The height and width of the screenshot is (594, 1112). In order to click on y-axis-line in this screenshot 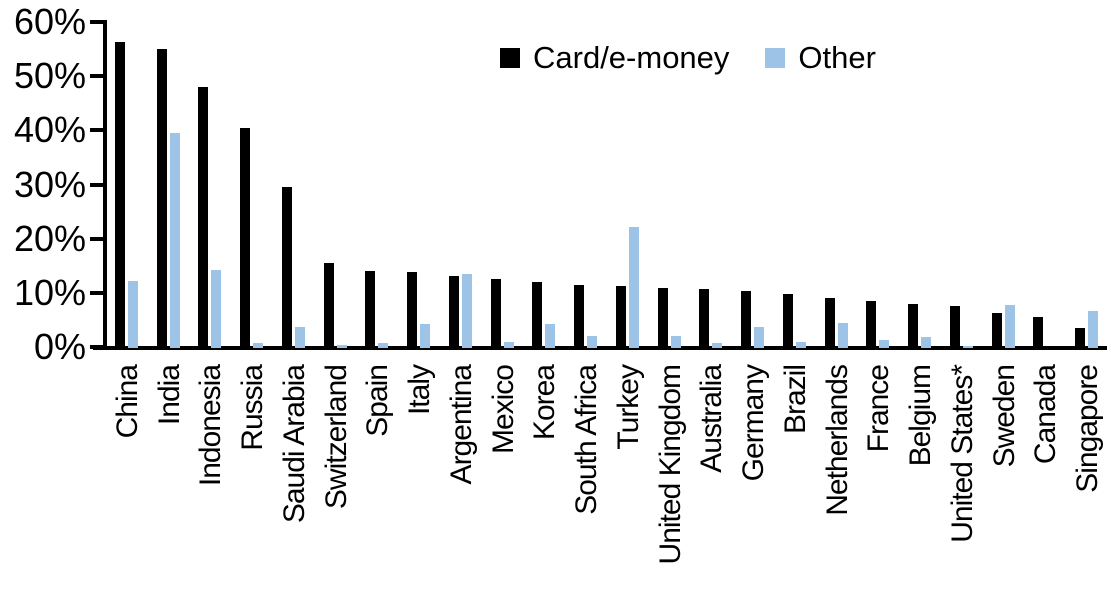, I will do `click(105, 184)`.